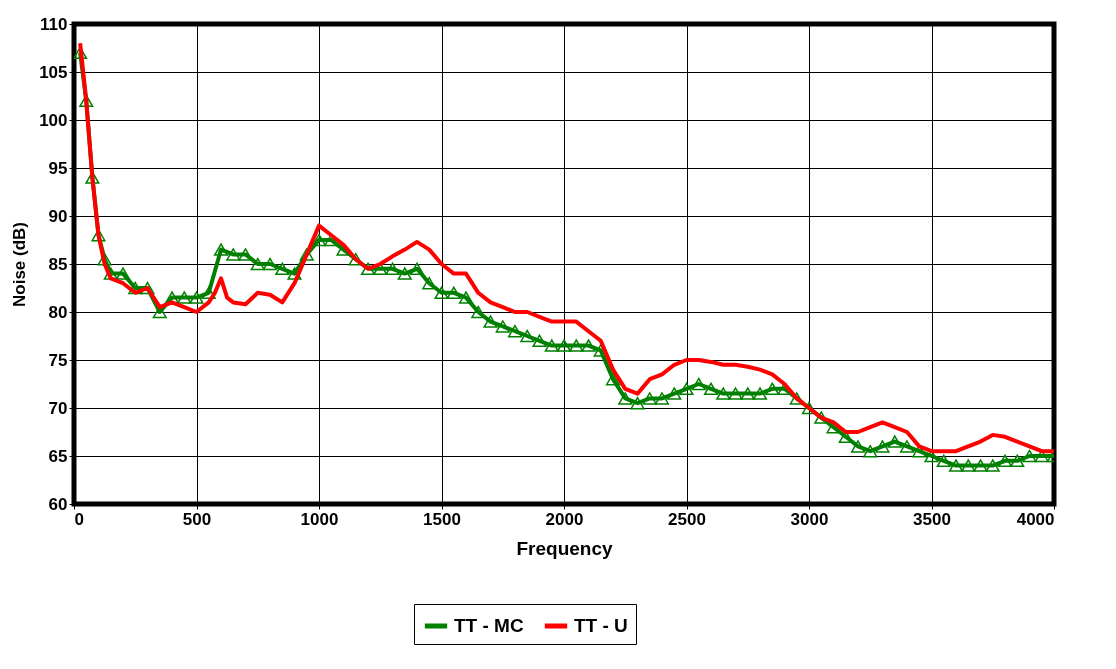  I want to click on x-tick-label: 4000, so click(1035, 519).